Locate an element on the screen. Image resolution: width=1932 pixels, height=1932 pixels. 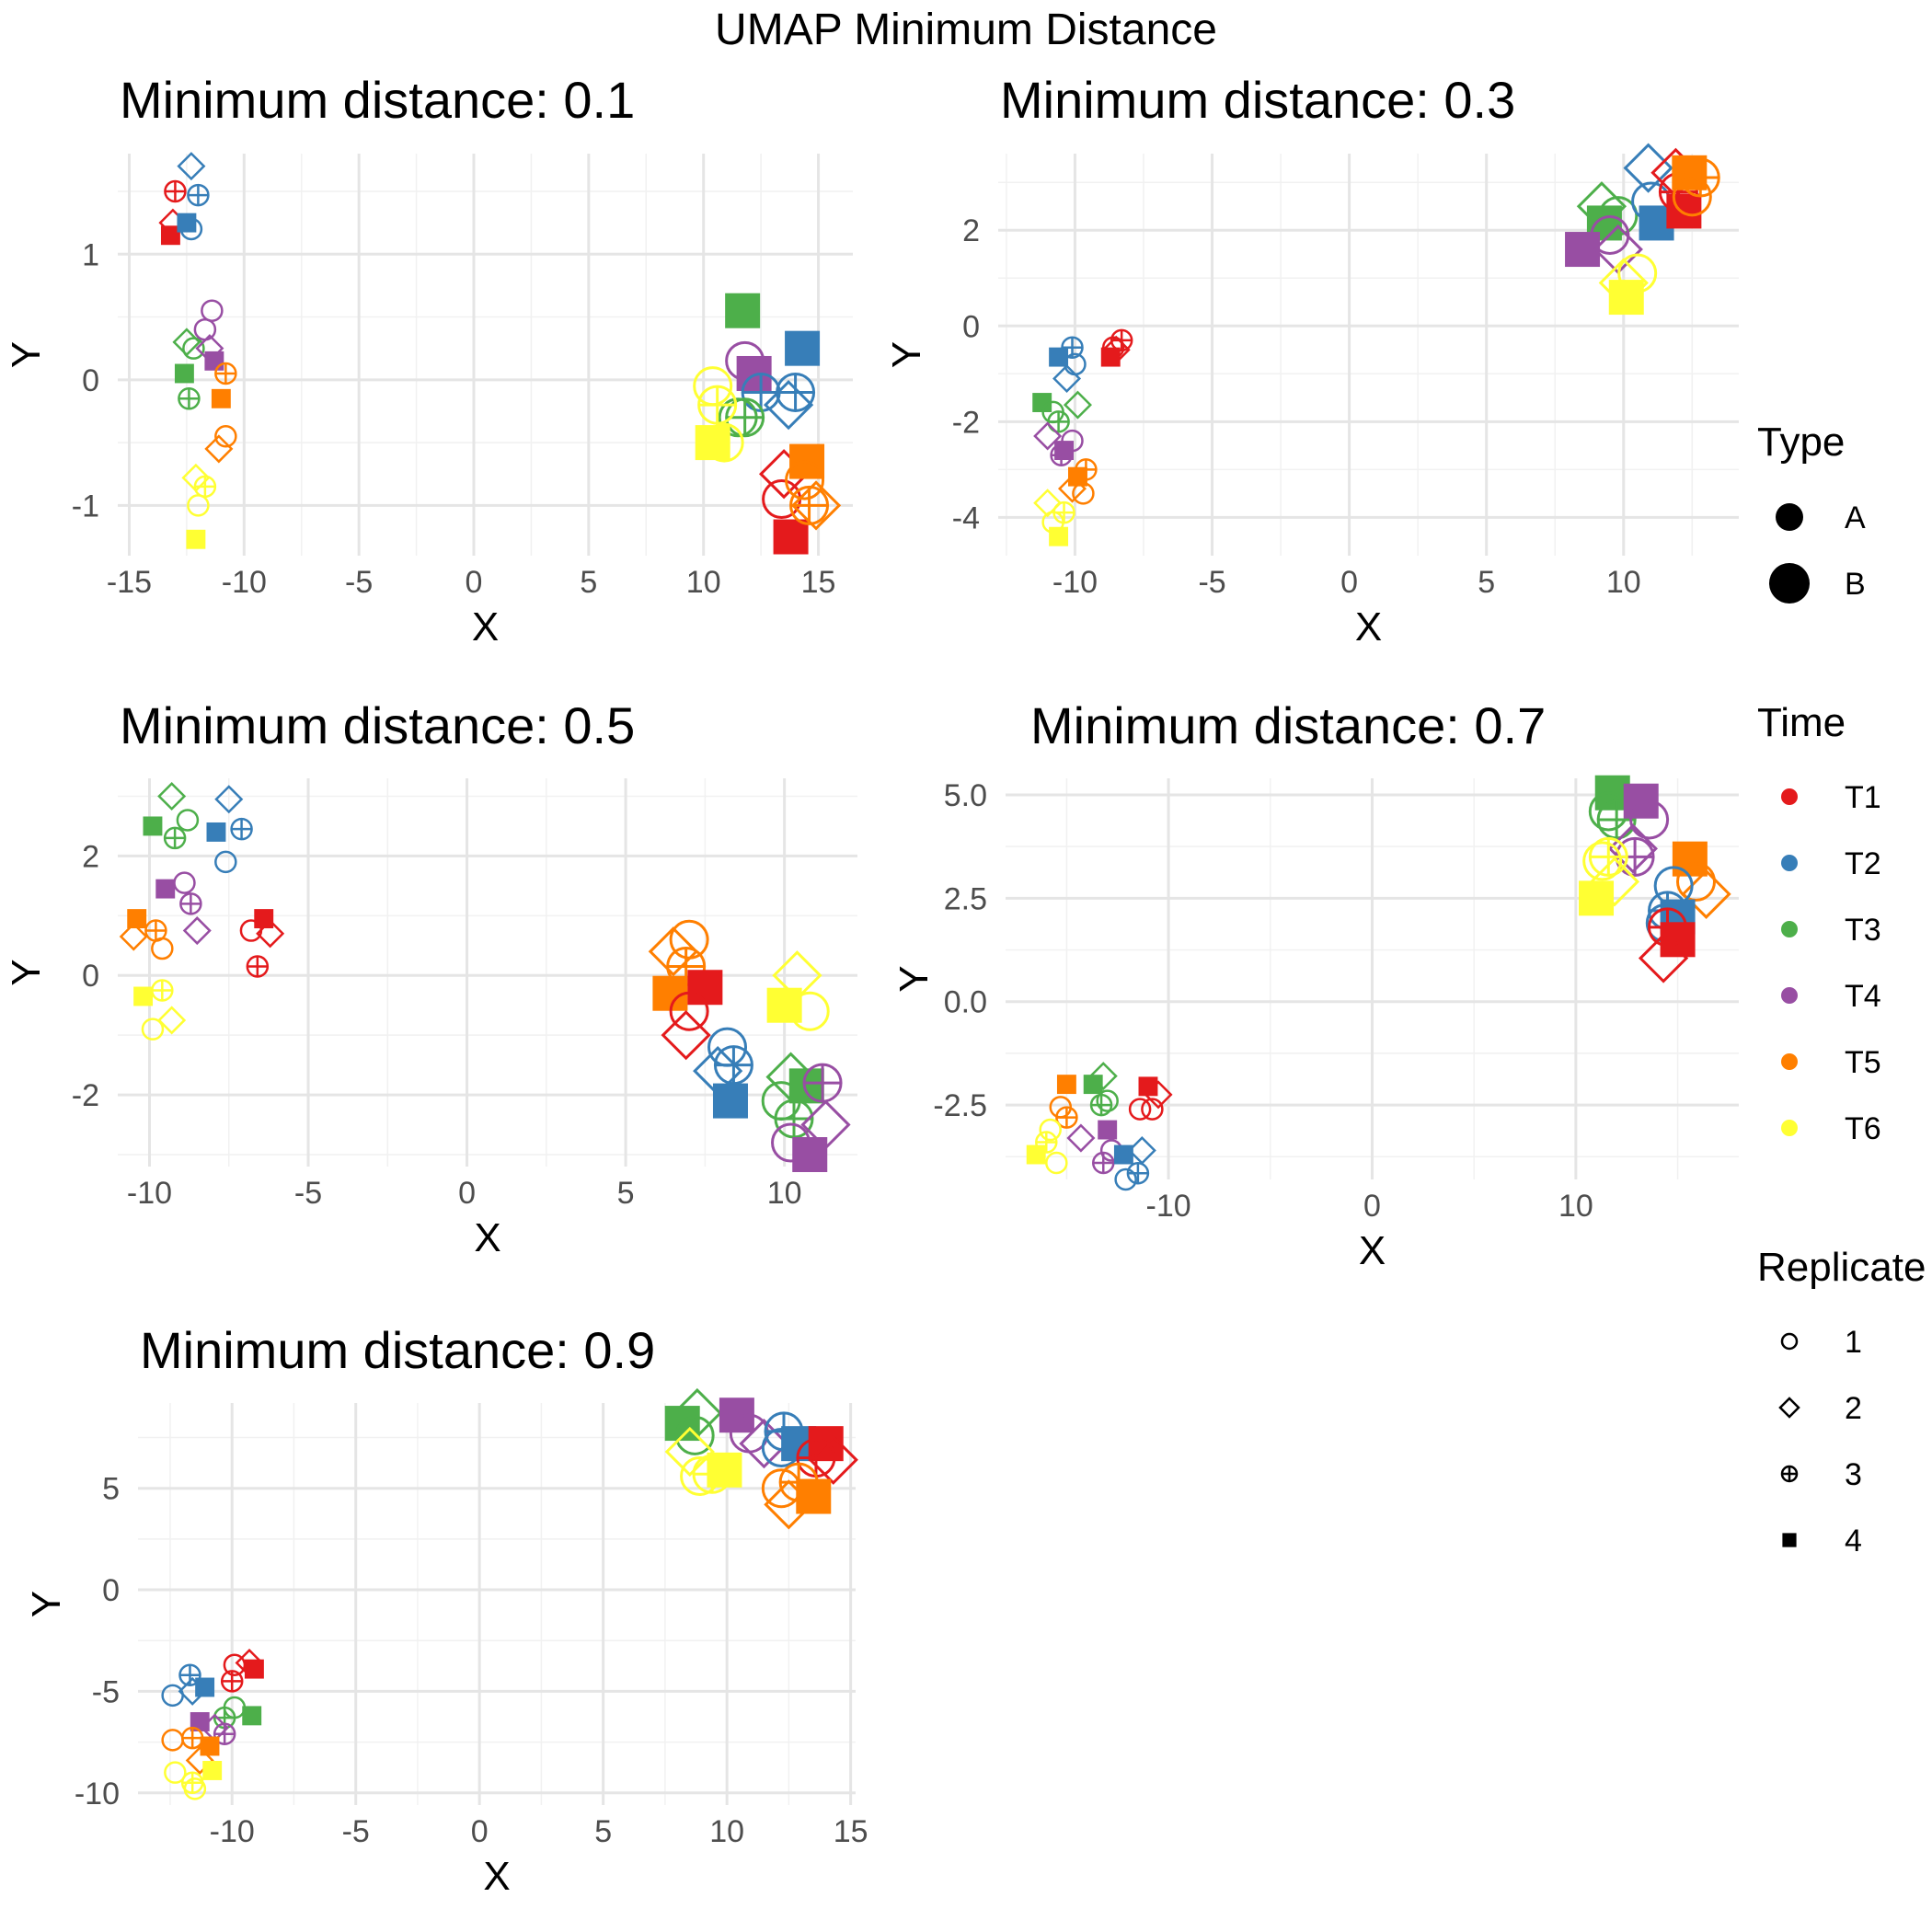
y-tick-label: -10 is located at coordinates (97, 1794).